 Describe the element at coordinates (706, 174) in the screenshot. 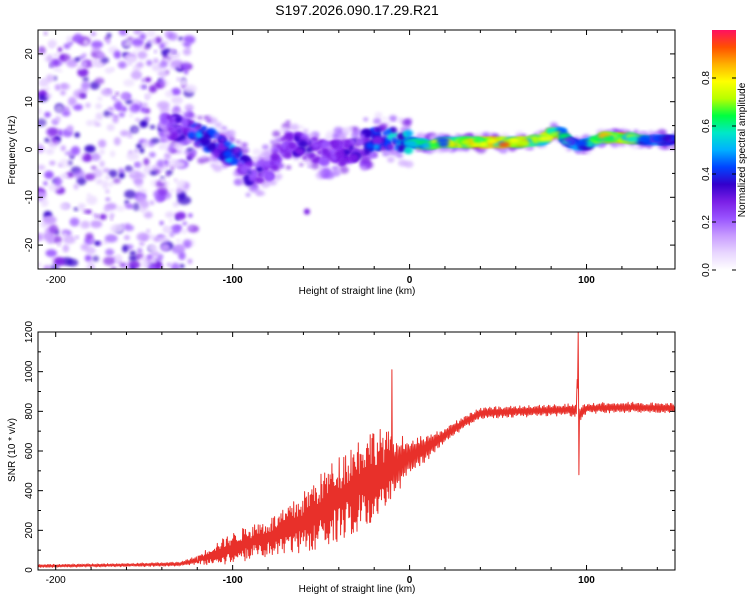

I see `colorbar-tick-label: 0.4` at that location.